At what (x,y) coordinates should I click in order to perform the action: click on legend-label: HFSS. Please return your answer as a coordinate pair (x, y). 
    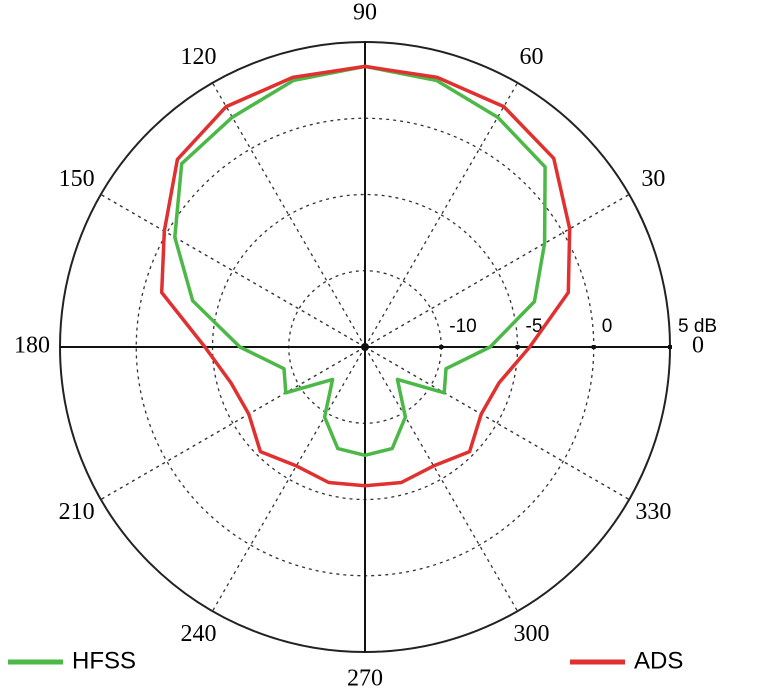
    Looking at the image, I should click on (104, 660).